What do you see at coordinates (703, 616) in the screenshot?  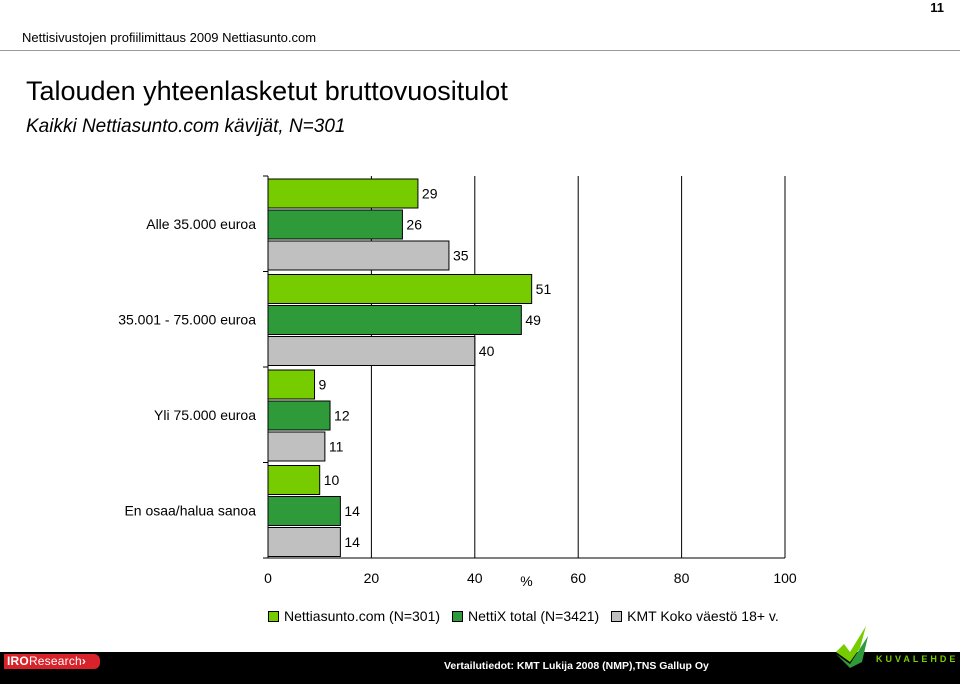 I see `legend-label: KMT Koko väestö 18+ v.` at bounding box center [703, 616].